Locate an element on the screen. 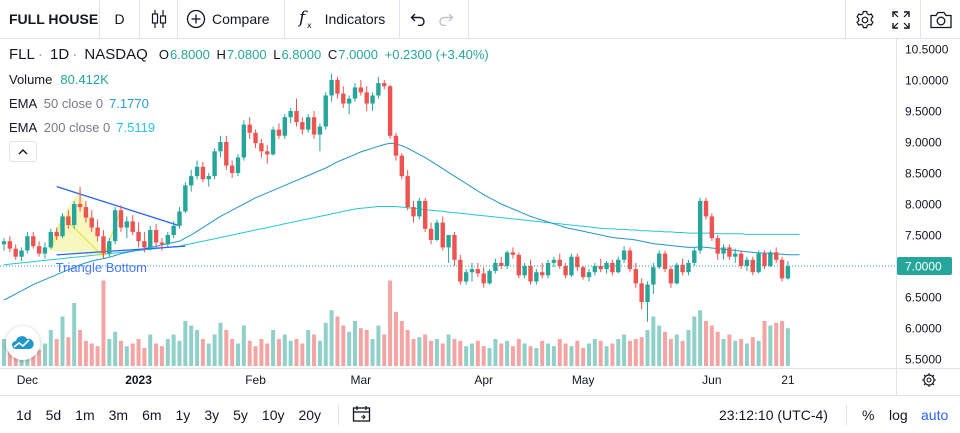  date-range-button is located at coordinates (362, 416).